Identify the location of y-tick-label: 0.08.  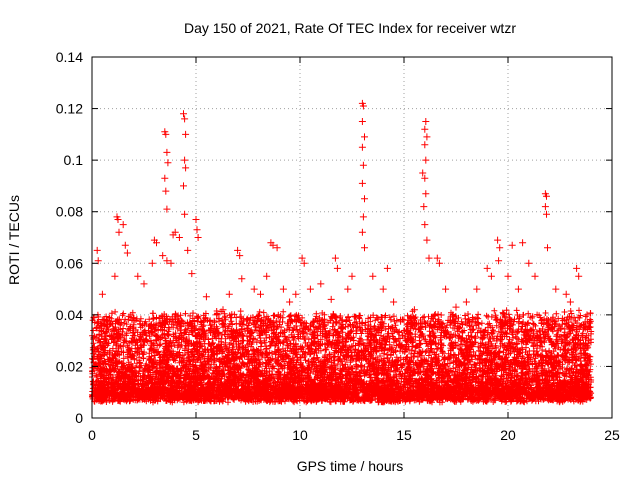
(69, 212).